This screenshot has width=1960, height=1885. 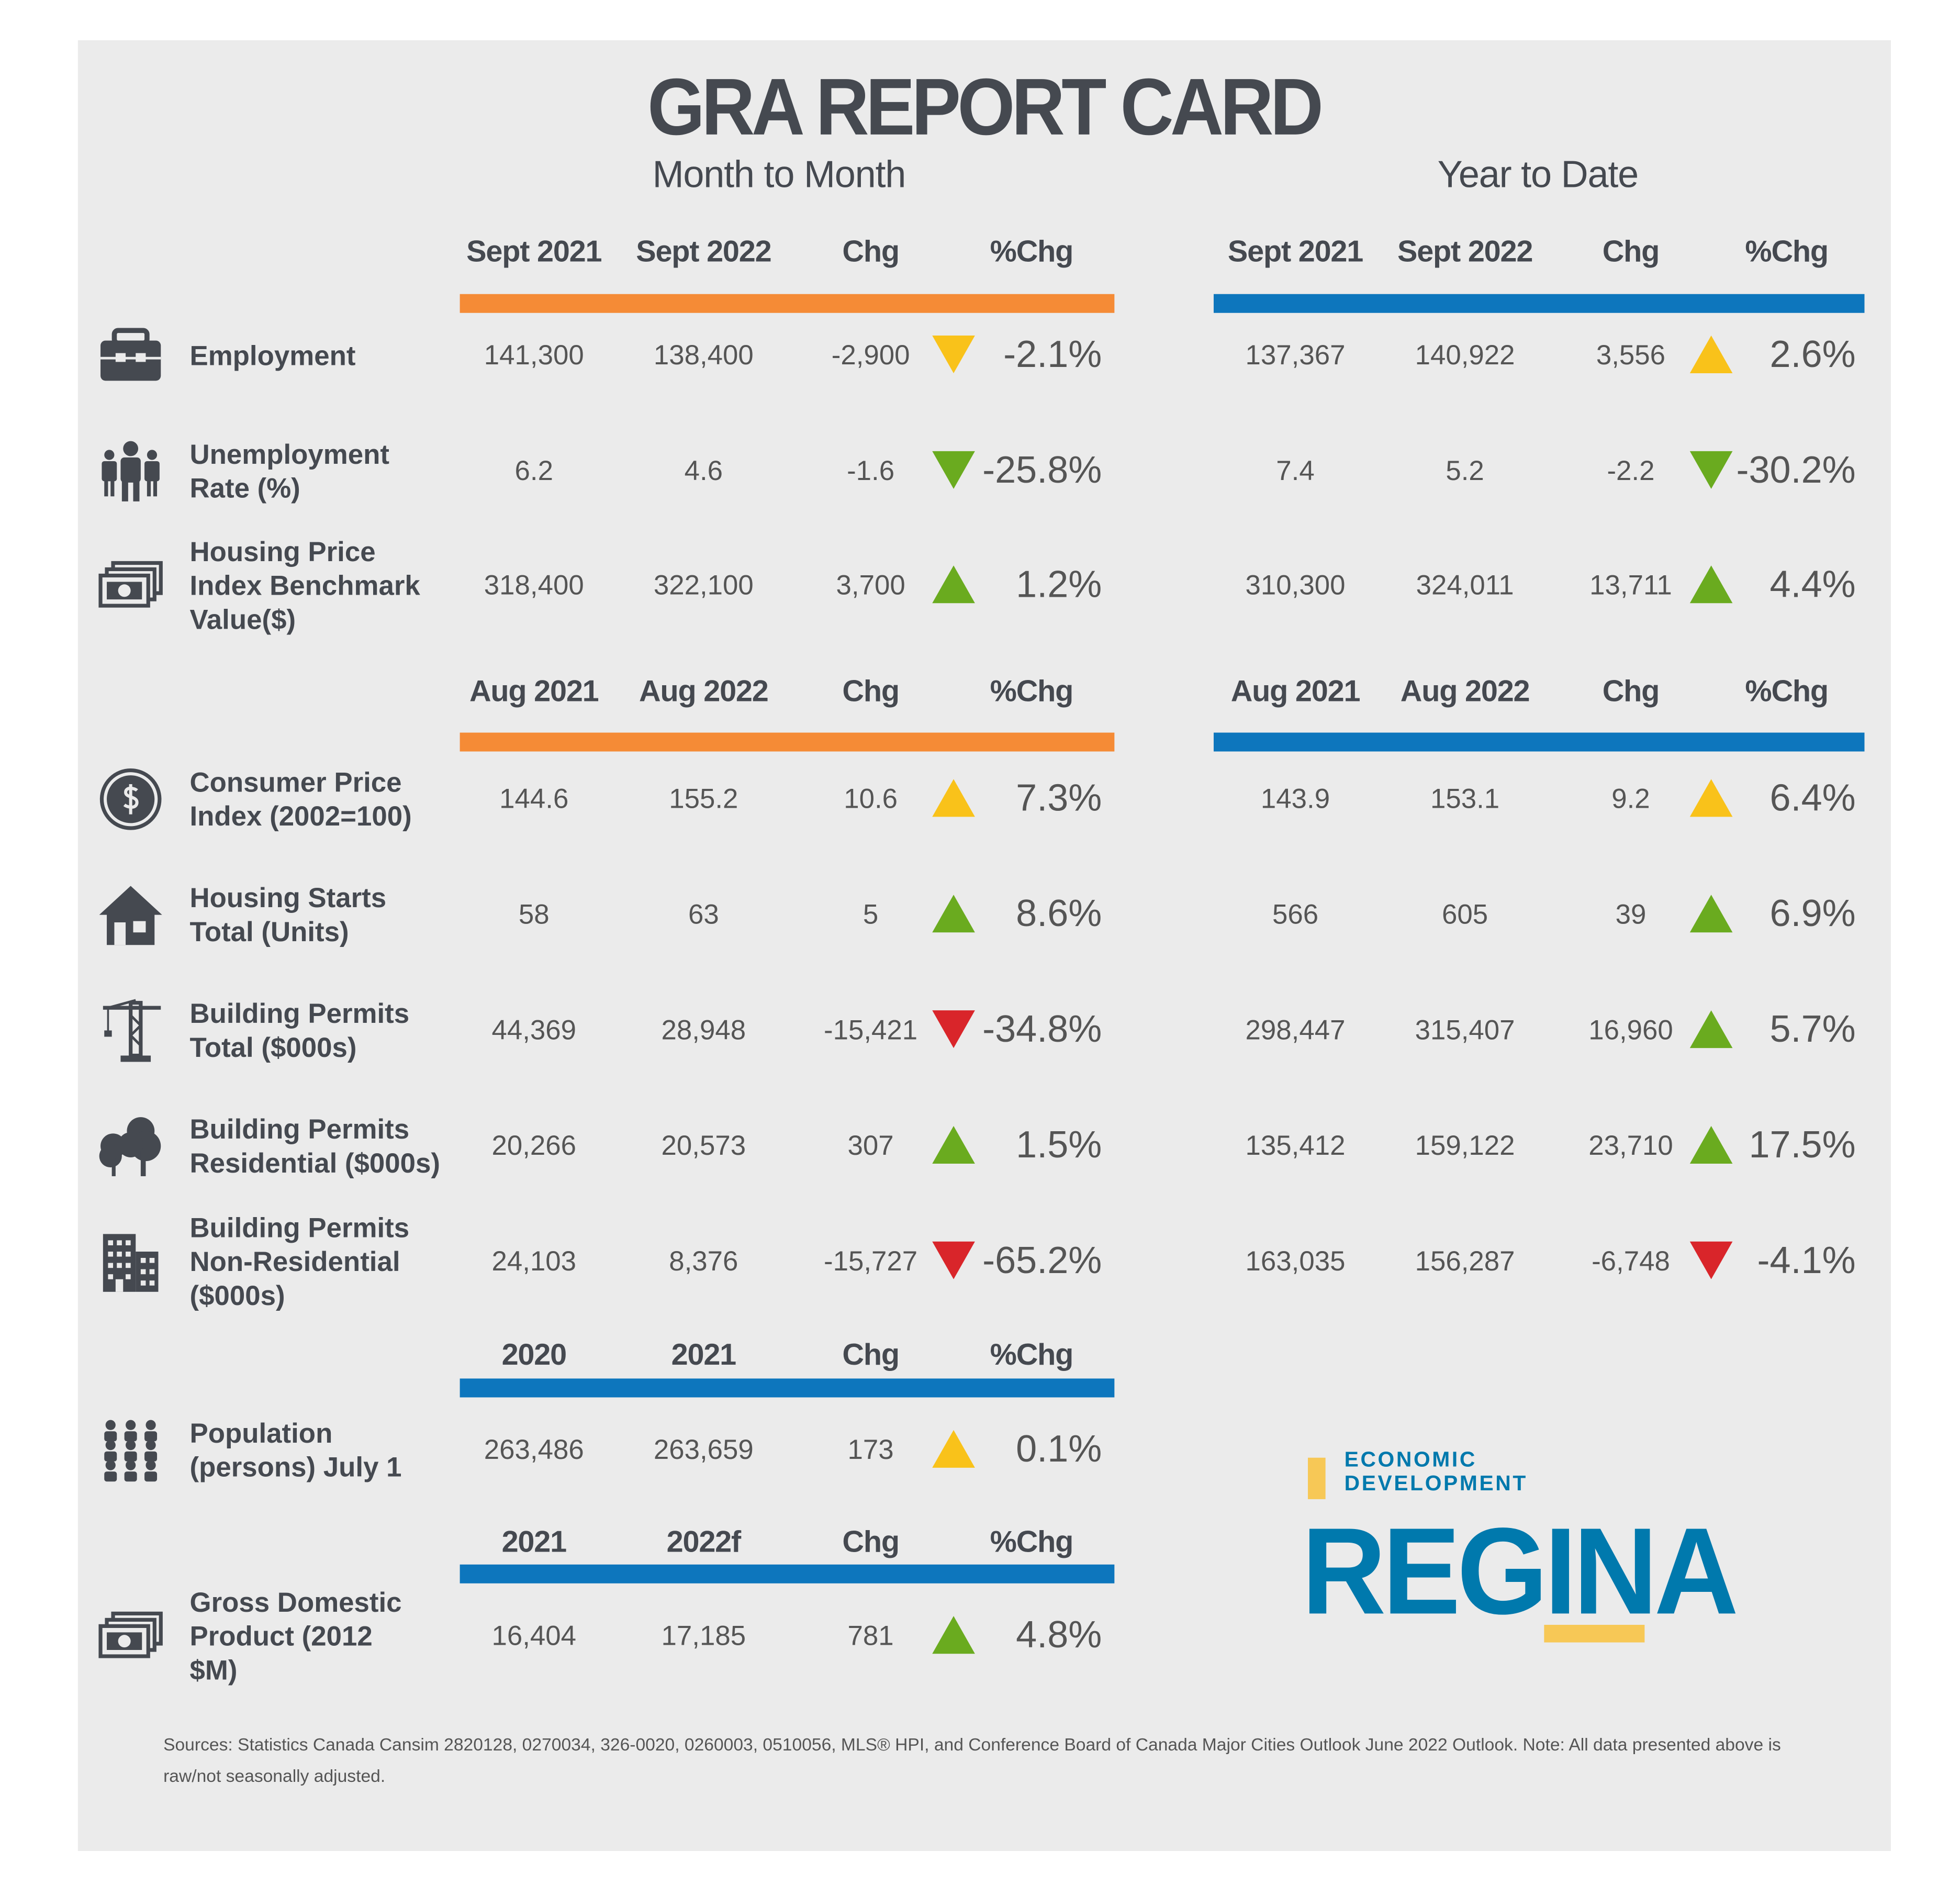 I want to click on indicator-label: Consumer Price Index (2002=100), so click(x=300, y=799).